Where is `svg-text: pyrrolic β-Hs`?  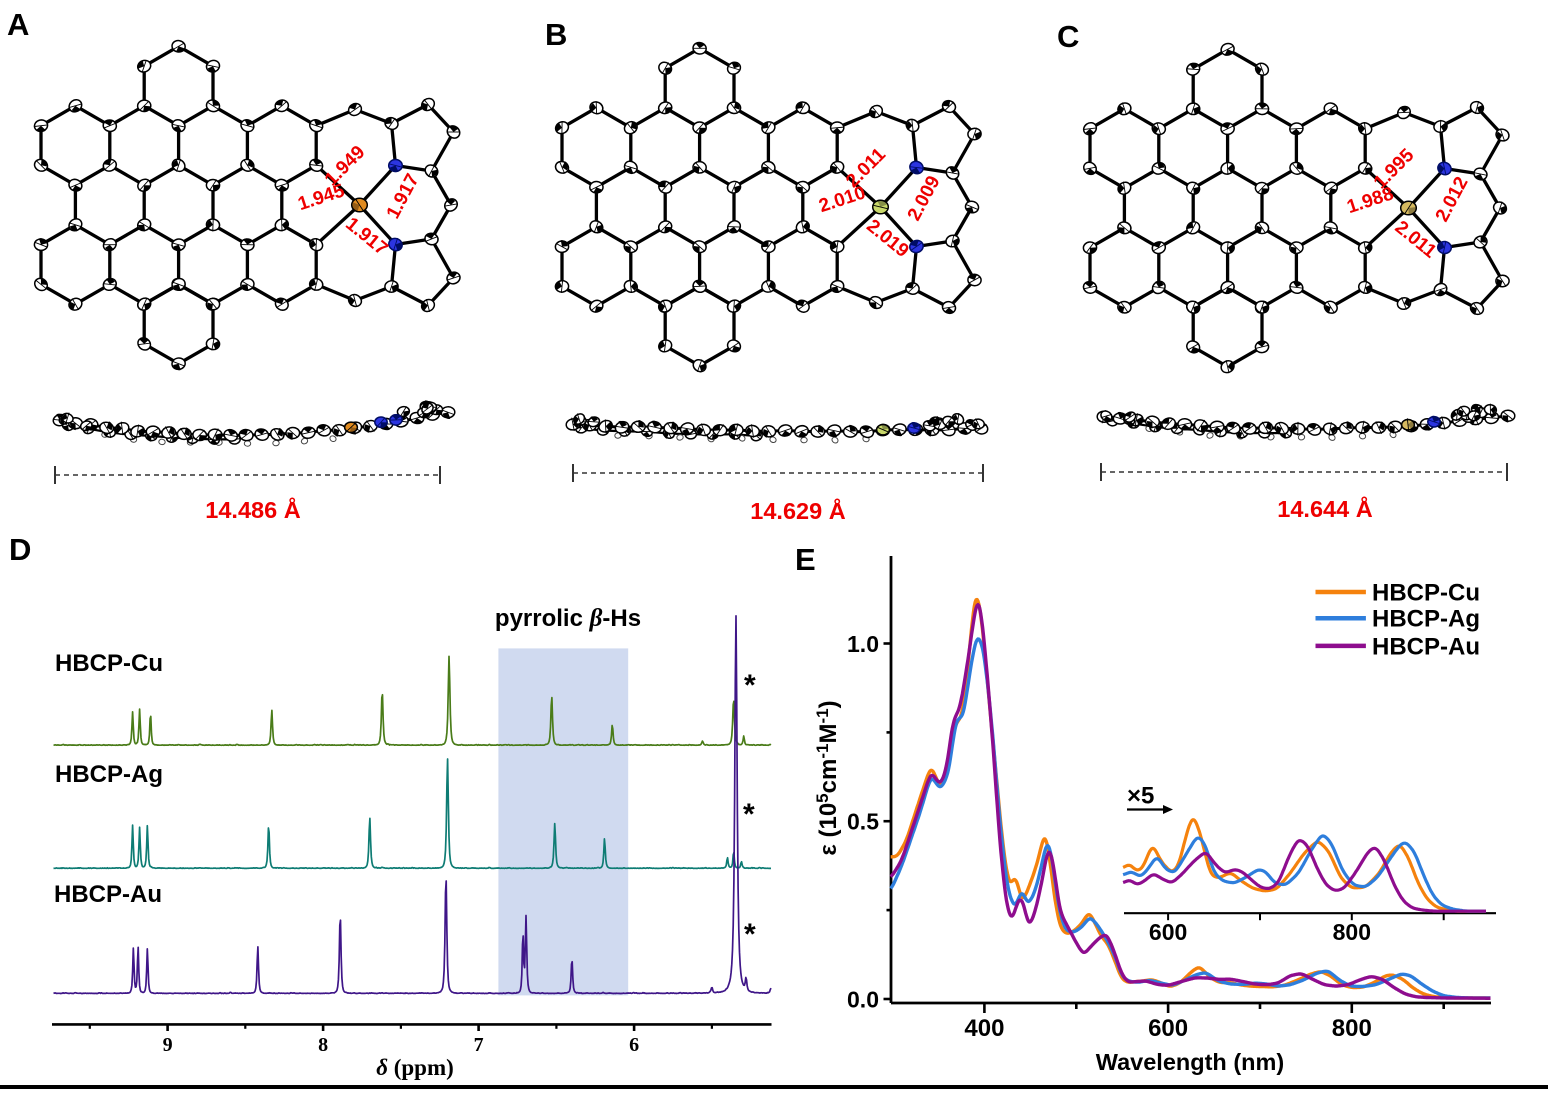 svg-text: pyrrolic β-Hs is located at coordinates (568, 618).